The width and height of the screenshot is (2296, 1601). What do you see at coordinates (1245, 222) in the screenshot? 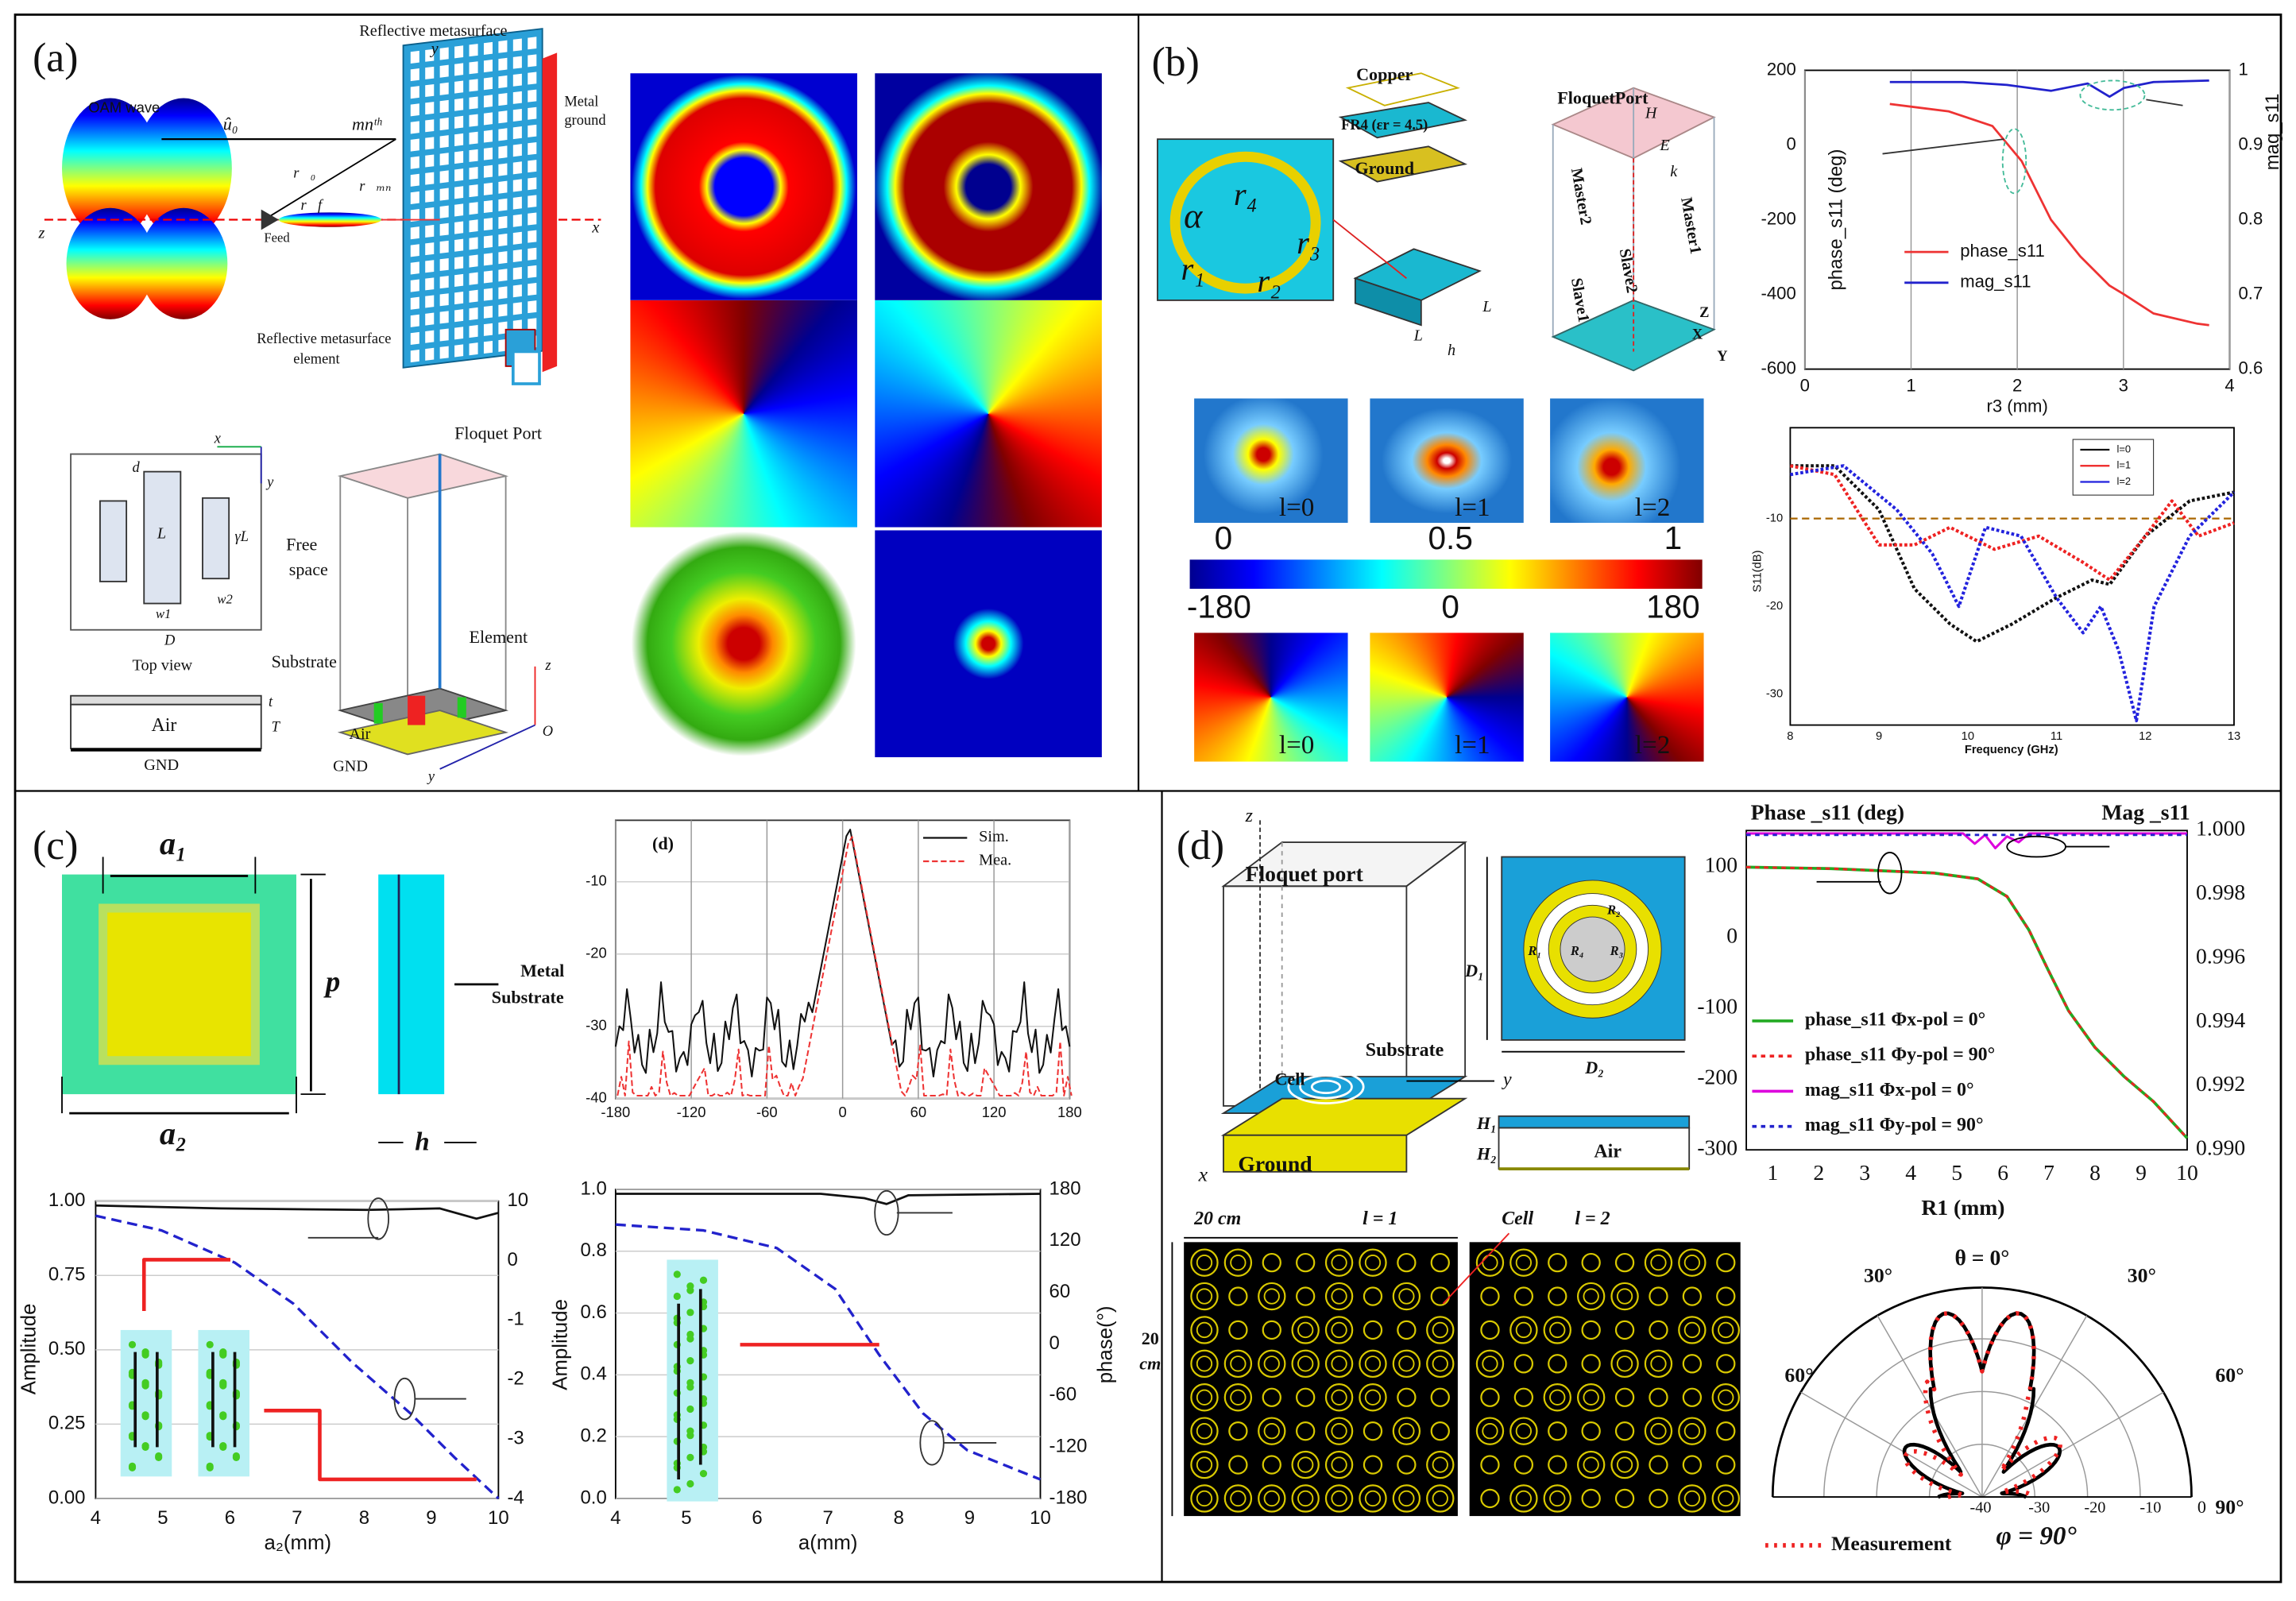
I see `ring` at bounding box center [1245, 222].